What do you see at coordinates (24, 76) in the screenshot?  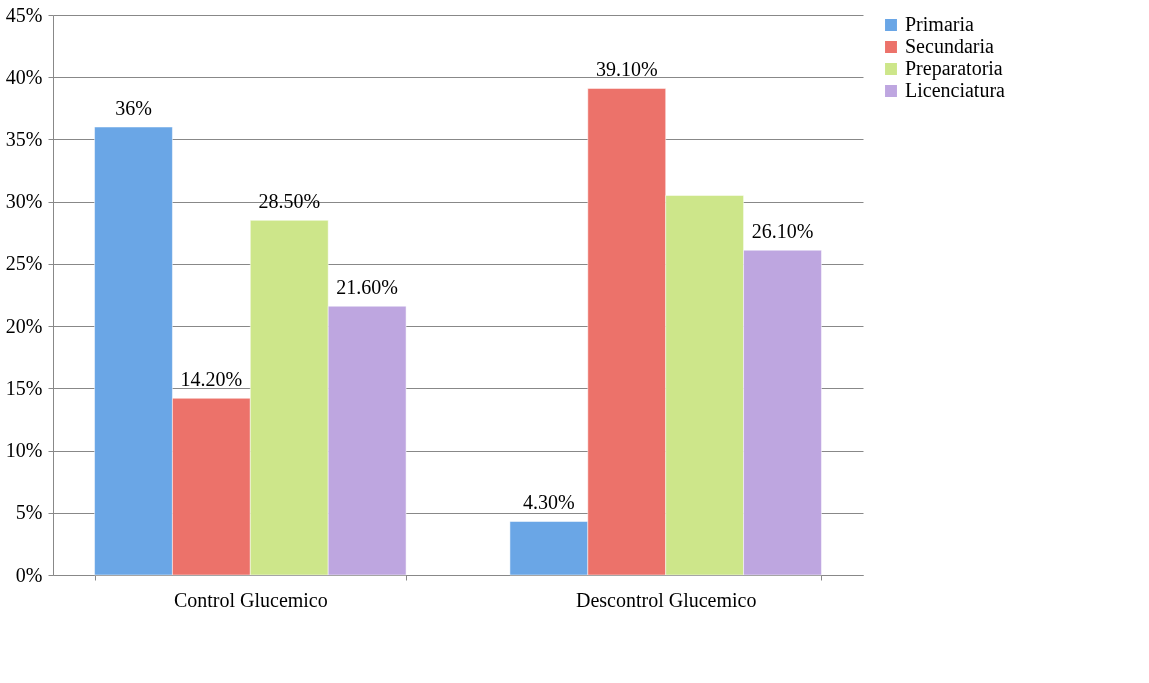 I see `y-tick-label: 40%` at bounding box center [24, 76].